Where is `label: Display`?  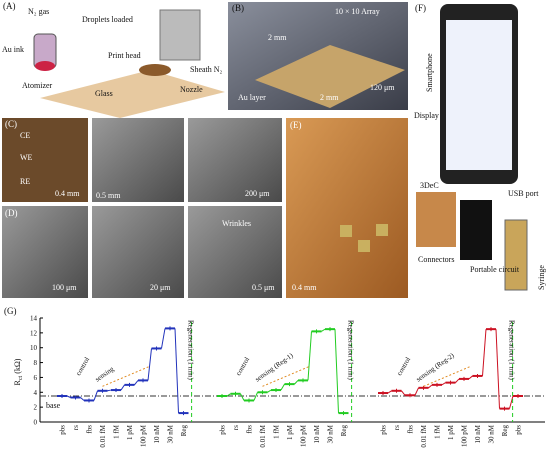
label: Display is located at coordinates (426, 115).